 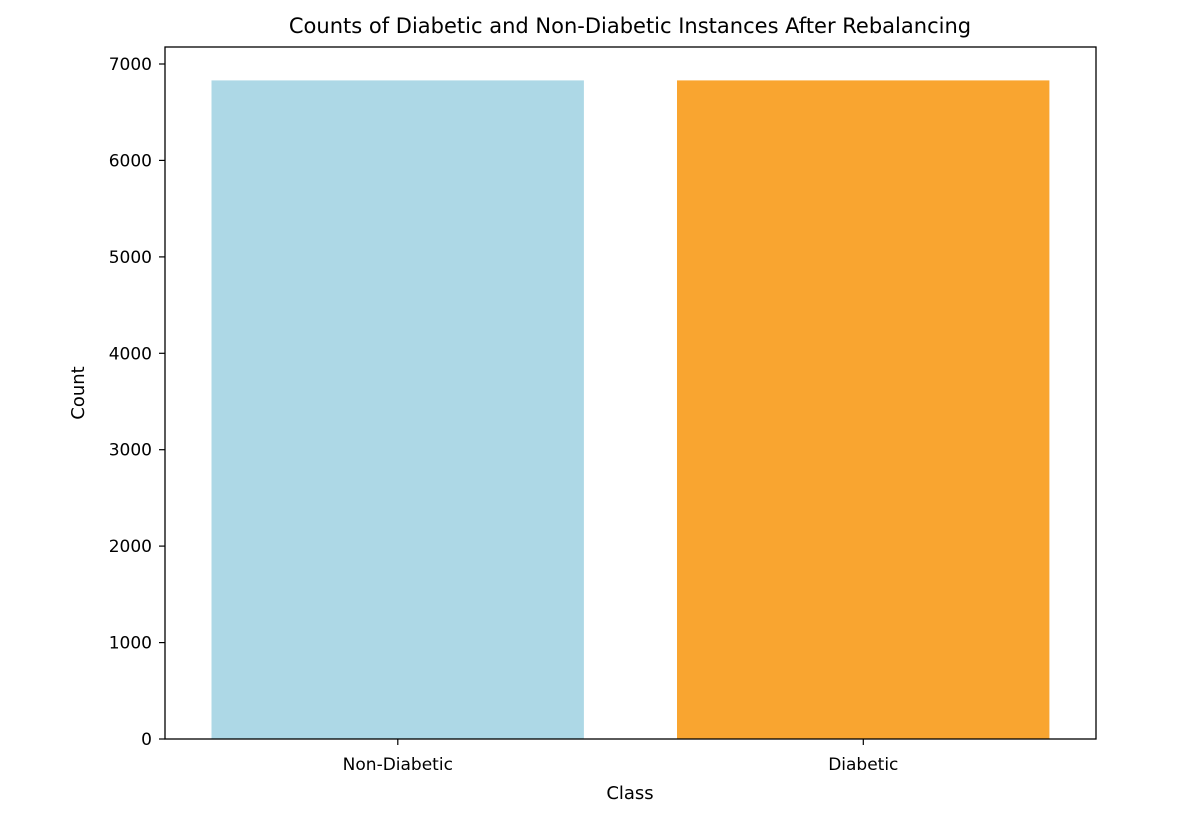 What do you see at coordinates (130, 644) in the screenshot?
I see `y-tick-label: 1000` at bounding box center [130, 644].